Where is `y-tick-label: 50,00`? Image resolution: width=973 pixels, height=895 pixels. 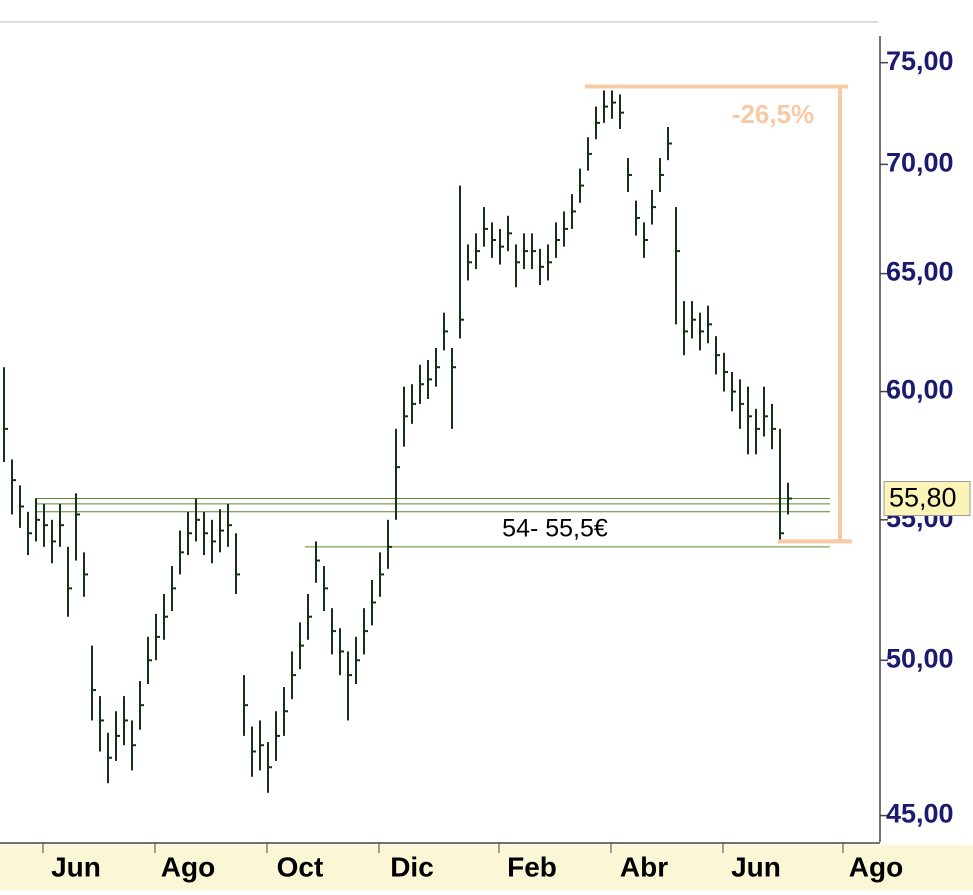 y-tick-label: 50,00 is located at coordinates (920, 658).